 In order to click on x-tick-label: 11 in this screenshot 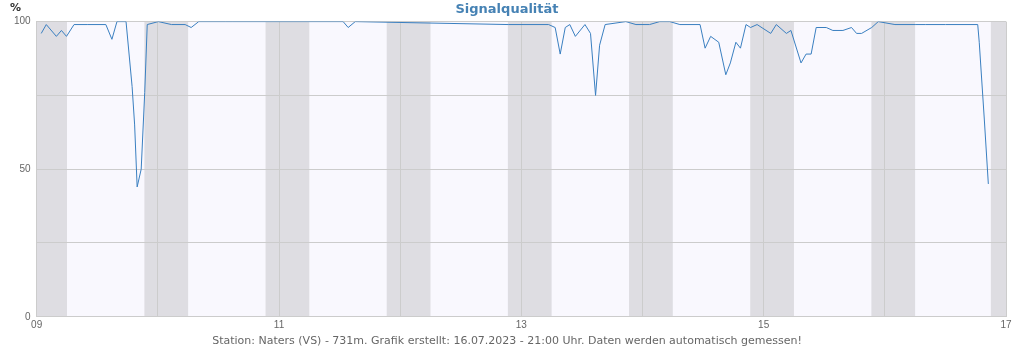, I will do `click(279, 324)`.